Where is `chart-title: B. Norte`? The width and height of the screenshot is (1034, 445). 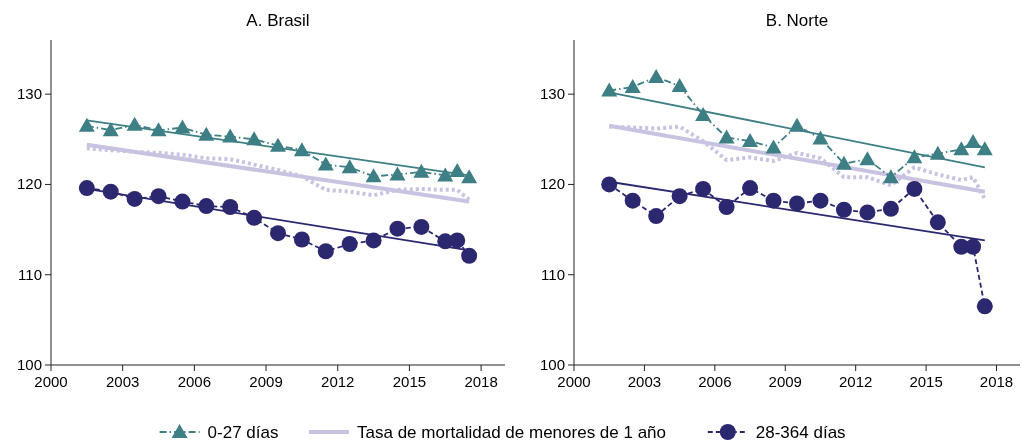
chart-title: B. Norte is located at coordinates (797, 20).